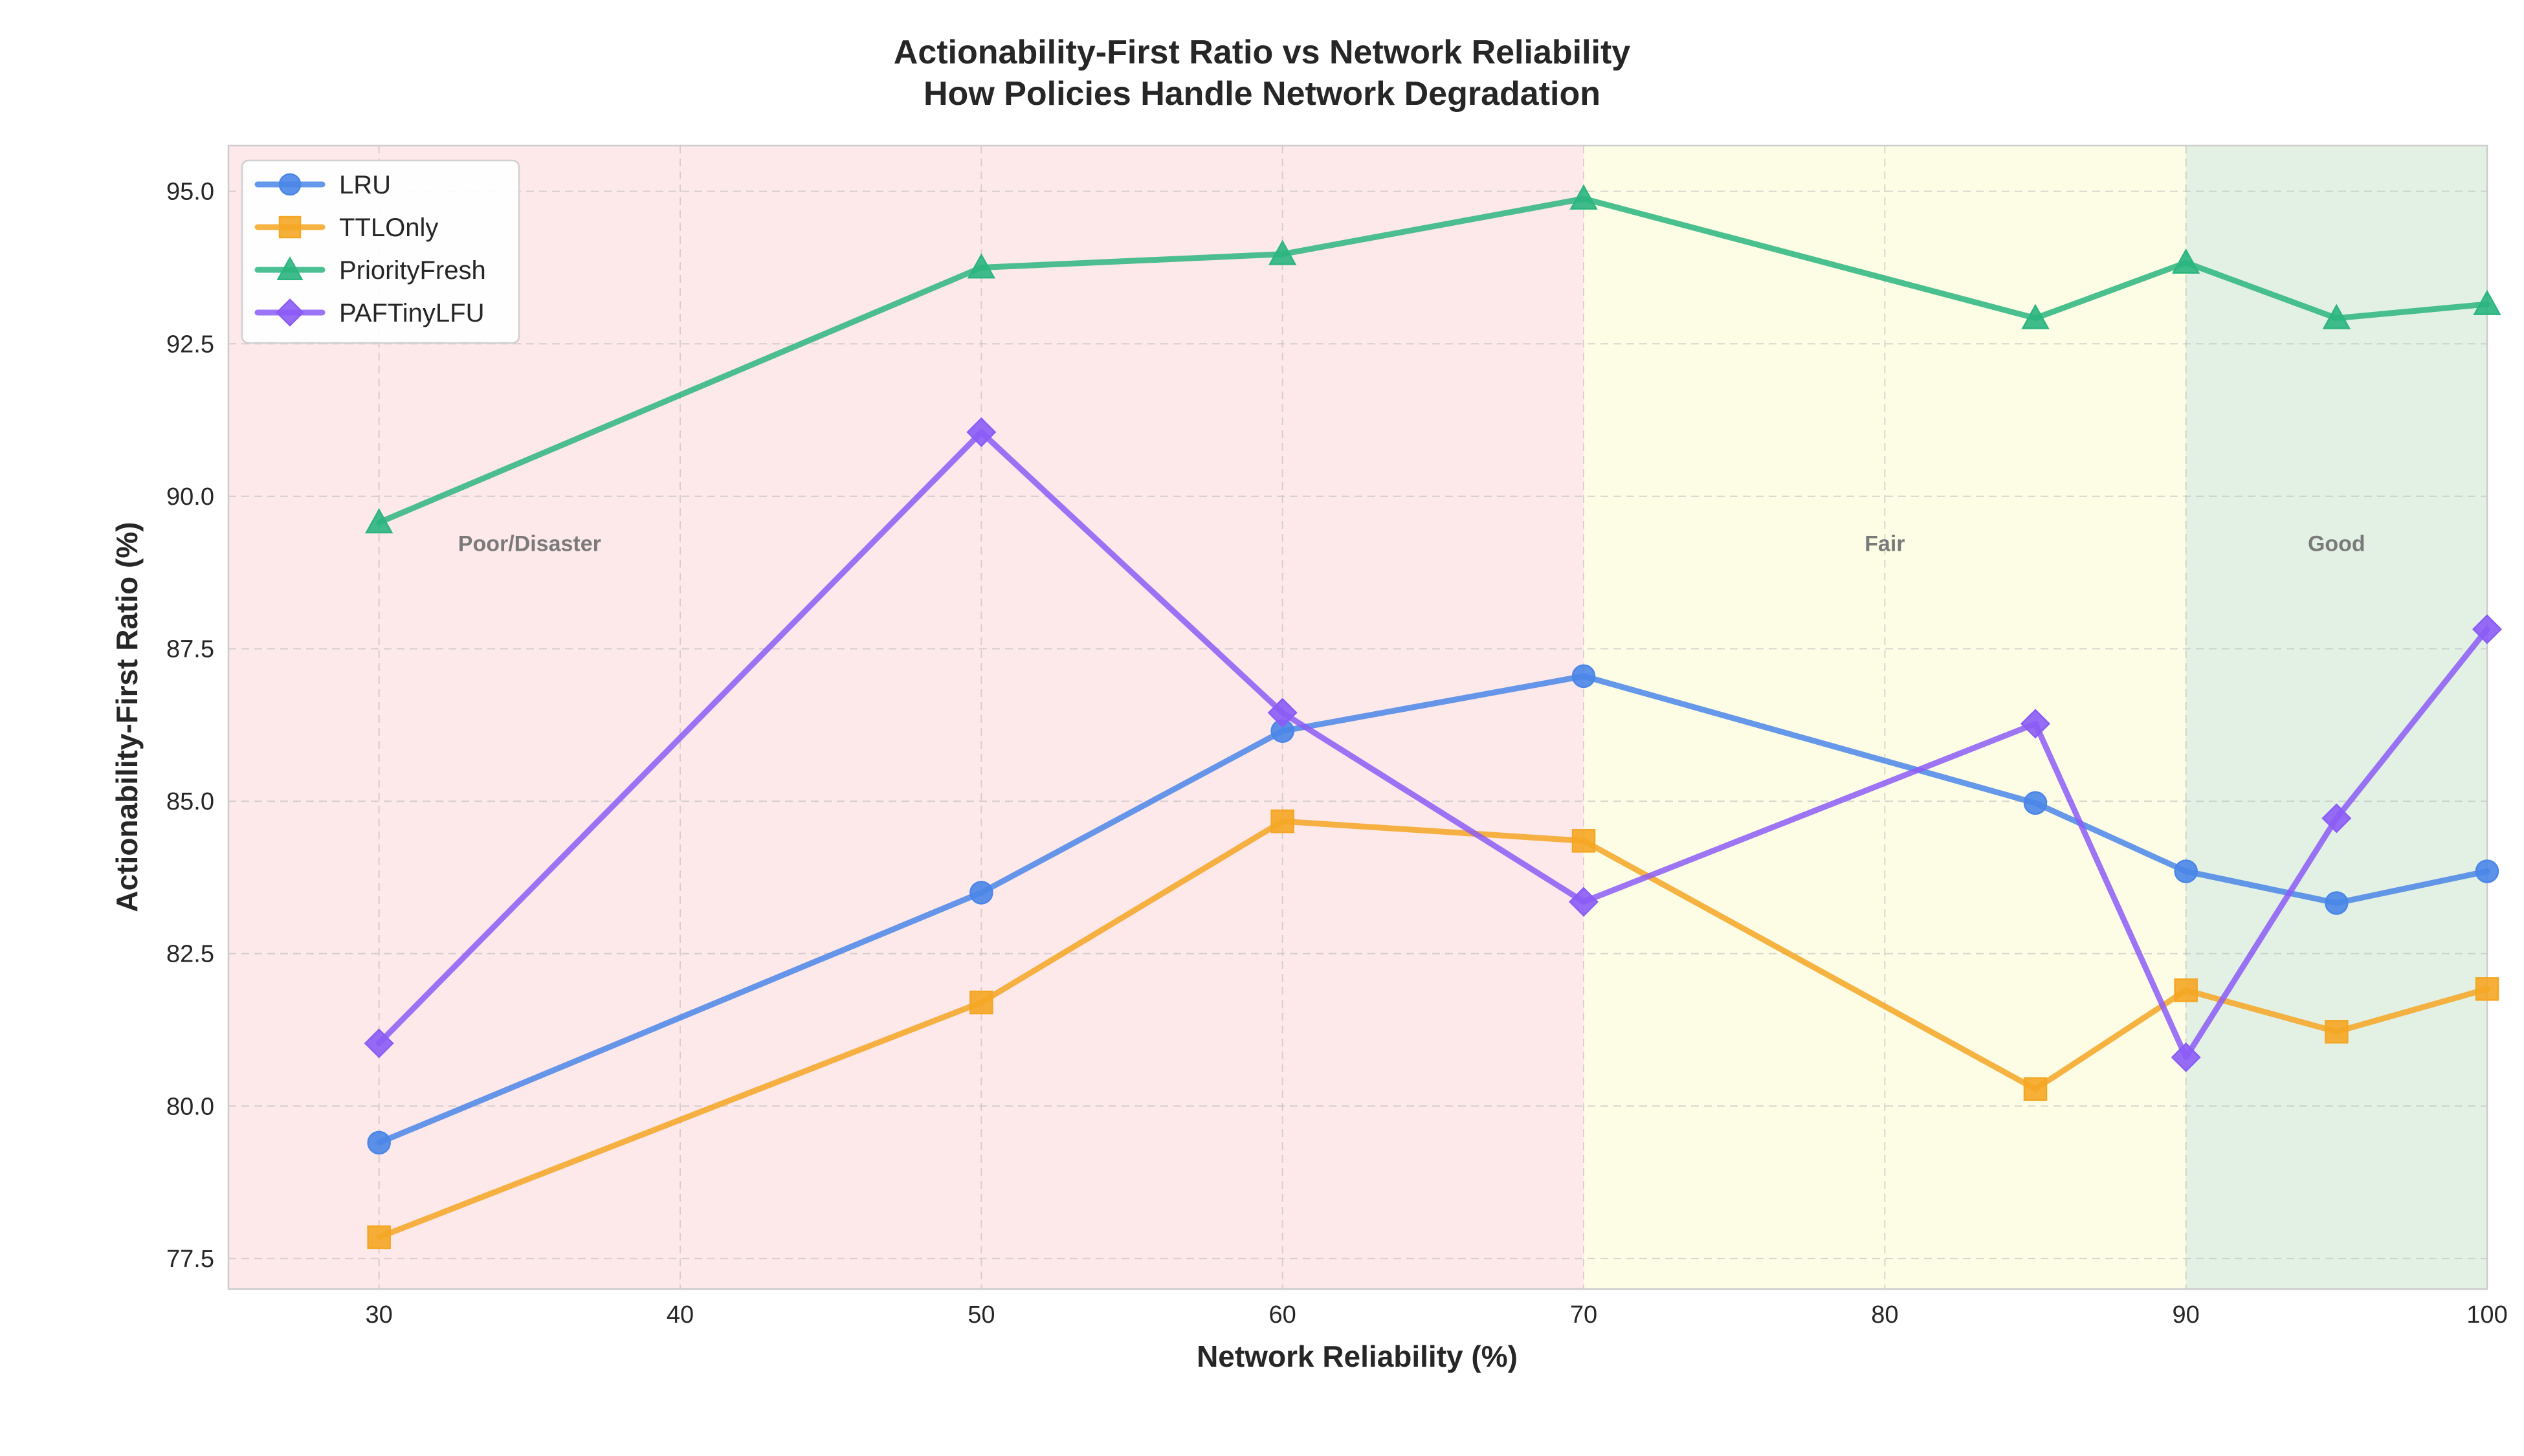  Describe the element at coordinates (290, 184) in the screenshot. I see `legend-marker-lru` at that location.